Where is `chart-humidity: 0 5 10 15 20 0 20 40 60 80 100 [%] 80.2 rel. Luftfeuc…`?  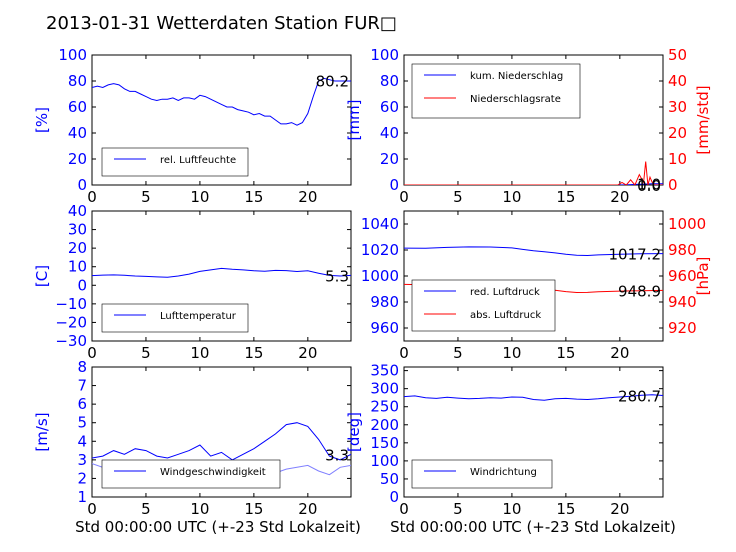 chart-humidity: 0 5 10 15 20 0 20 40 60 80 100 [%] 80.2 rel. Luftfeuc… is located at coordinates (192, 126).